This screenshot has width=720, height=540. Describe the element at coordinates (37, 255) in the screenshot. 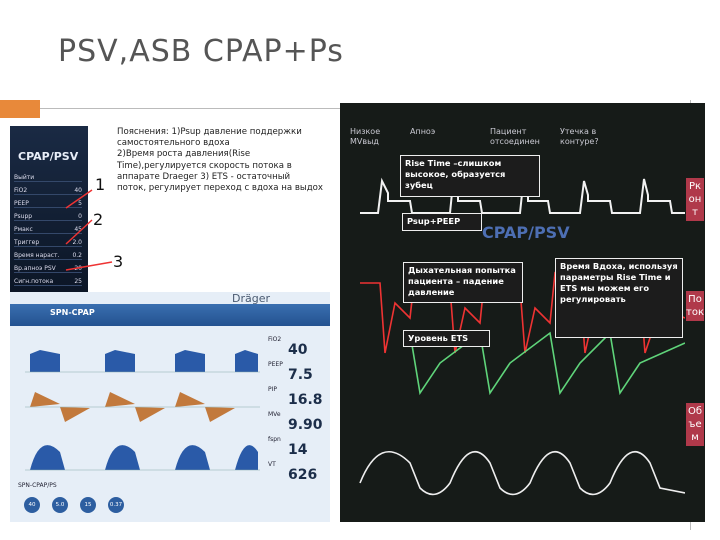

I see `row-label: Время нараст.` at that location.